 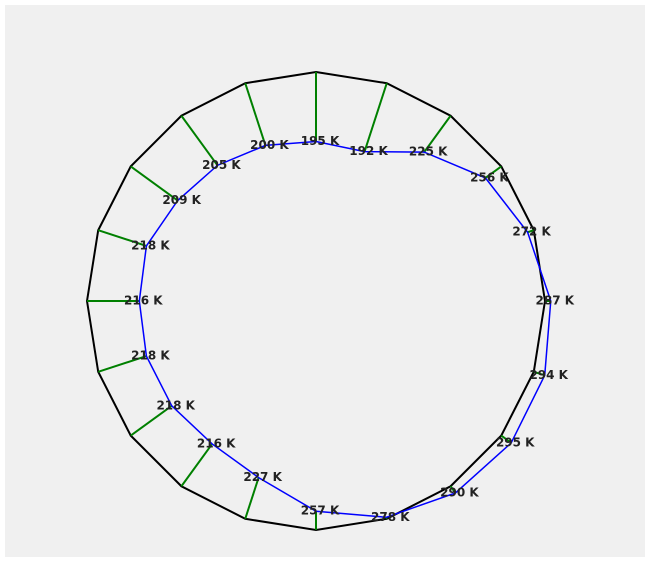 I want to click on value-label: 290 K, so click(x=459, y=492).